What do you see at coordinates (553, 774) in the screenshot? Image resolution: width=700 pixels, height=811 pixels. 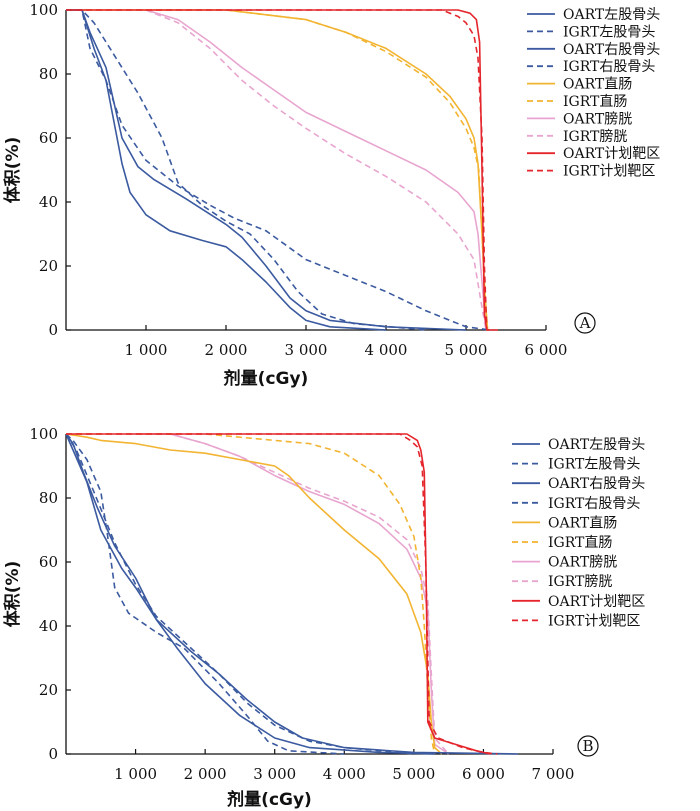 I see `x-tick-label: 7 000` at bounding box center [553, 774].